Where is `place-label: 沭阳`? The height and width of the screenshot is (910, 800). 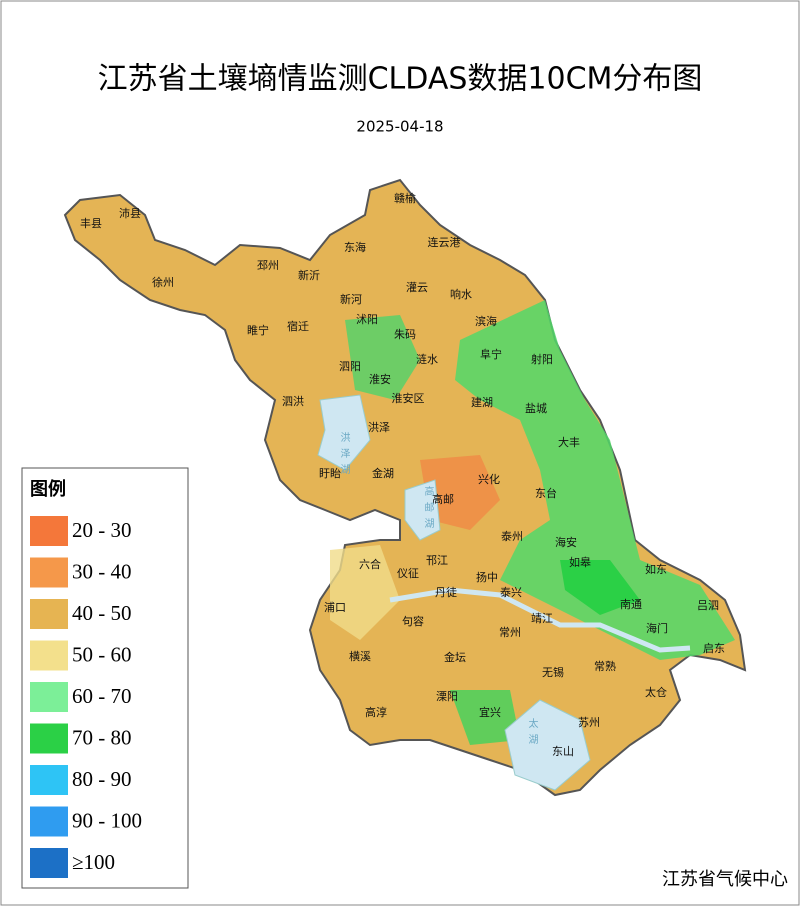
place-label: 沭阳 is located at coordinates (367, 319).